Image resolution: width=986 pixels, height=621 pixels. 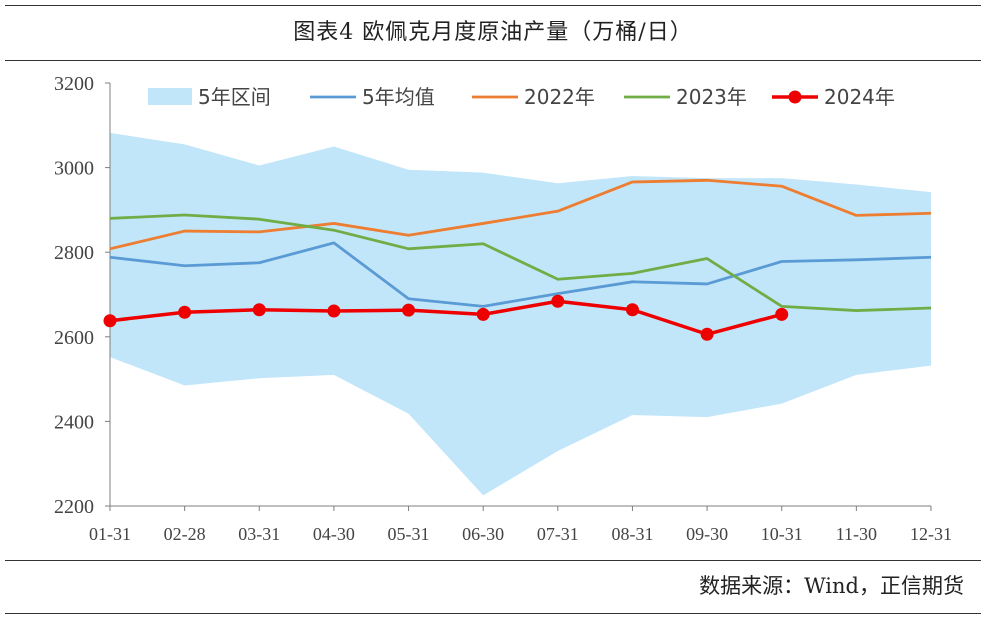 What do you see at coordinates (931, 534) in the screenshot?
I see `x-tick-label: 12-31` at bounding box center [931, 534].